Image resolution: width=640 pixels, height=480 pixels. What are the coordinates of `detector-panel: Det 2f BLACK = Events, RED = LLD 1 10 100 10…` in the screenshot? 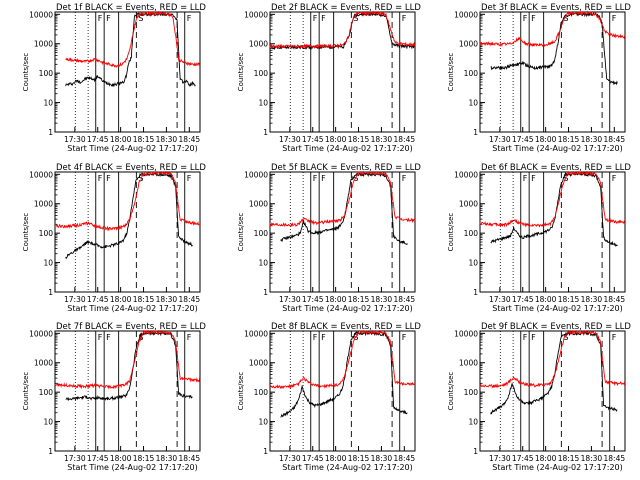 It's located at (329, 78).